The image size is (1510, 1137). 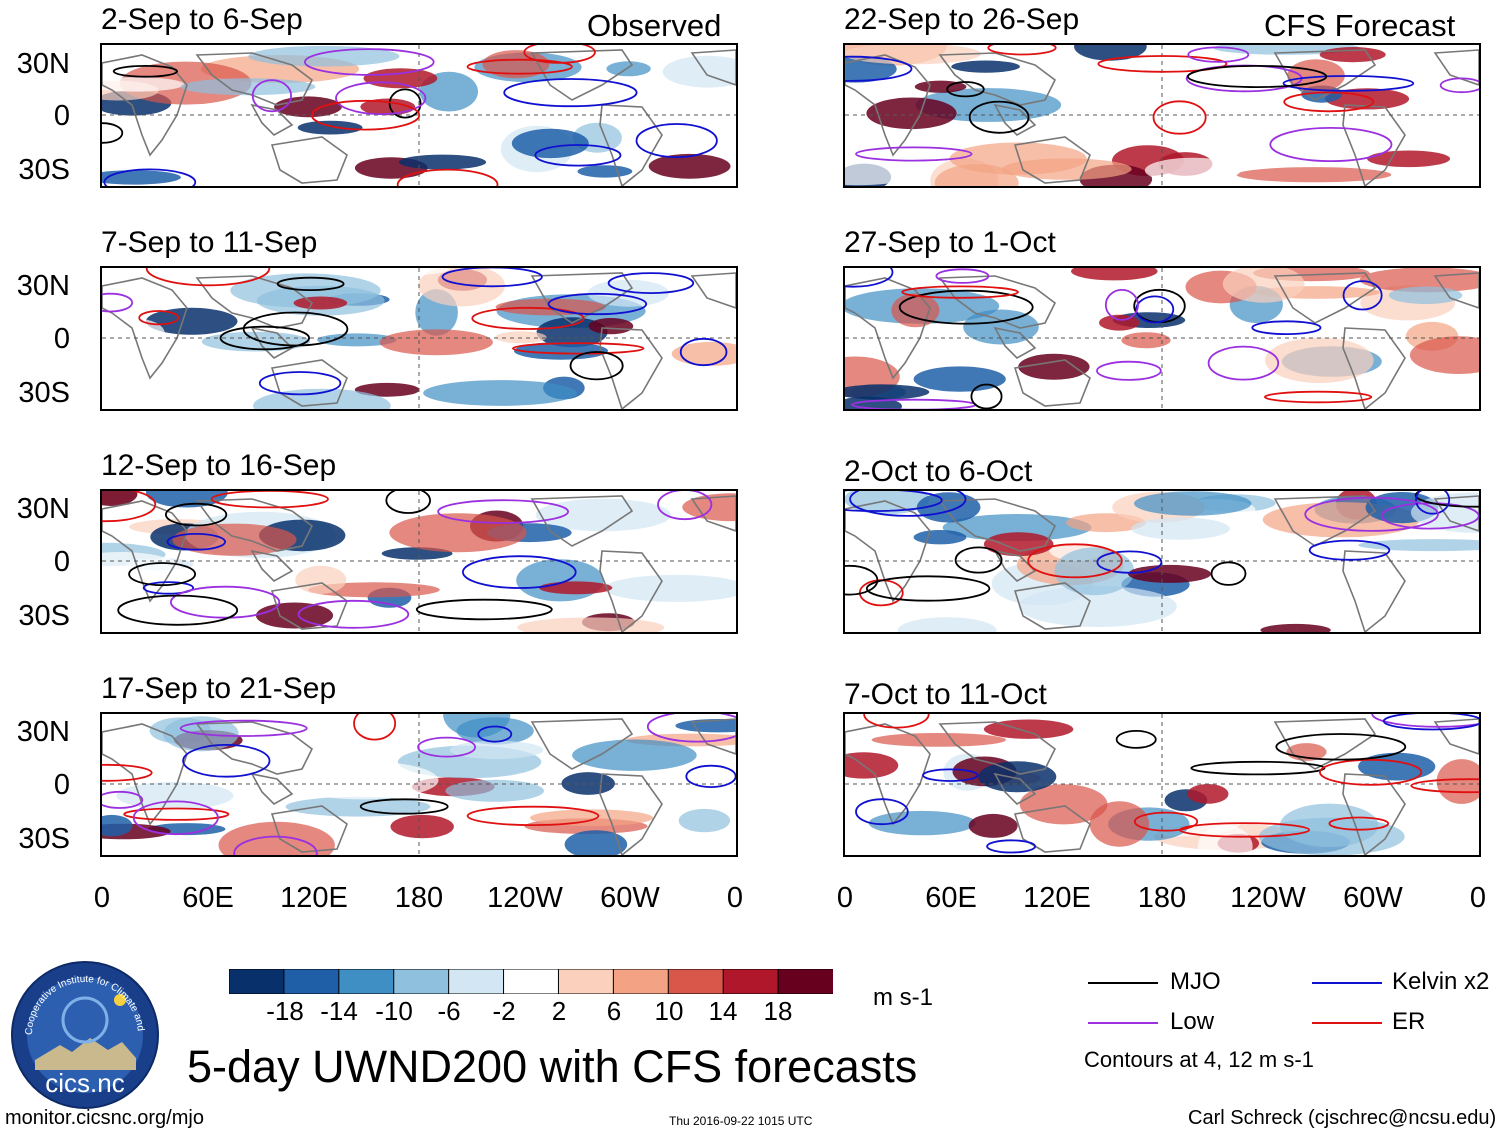 I want to click on lat-label: 30N, so click(x=43, y=286).